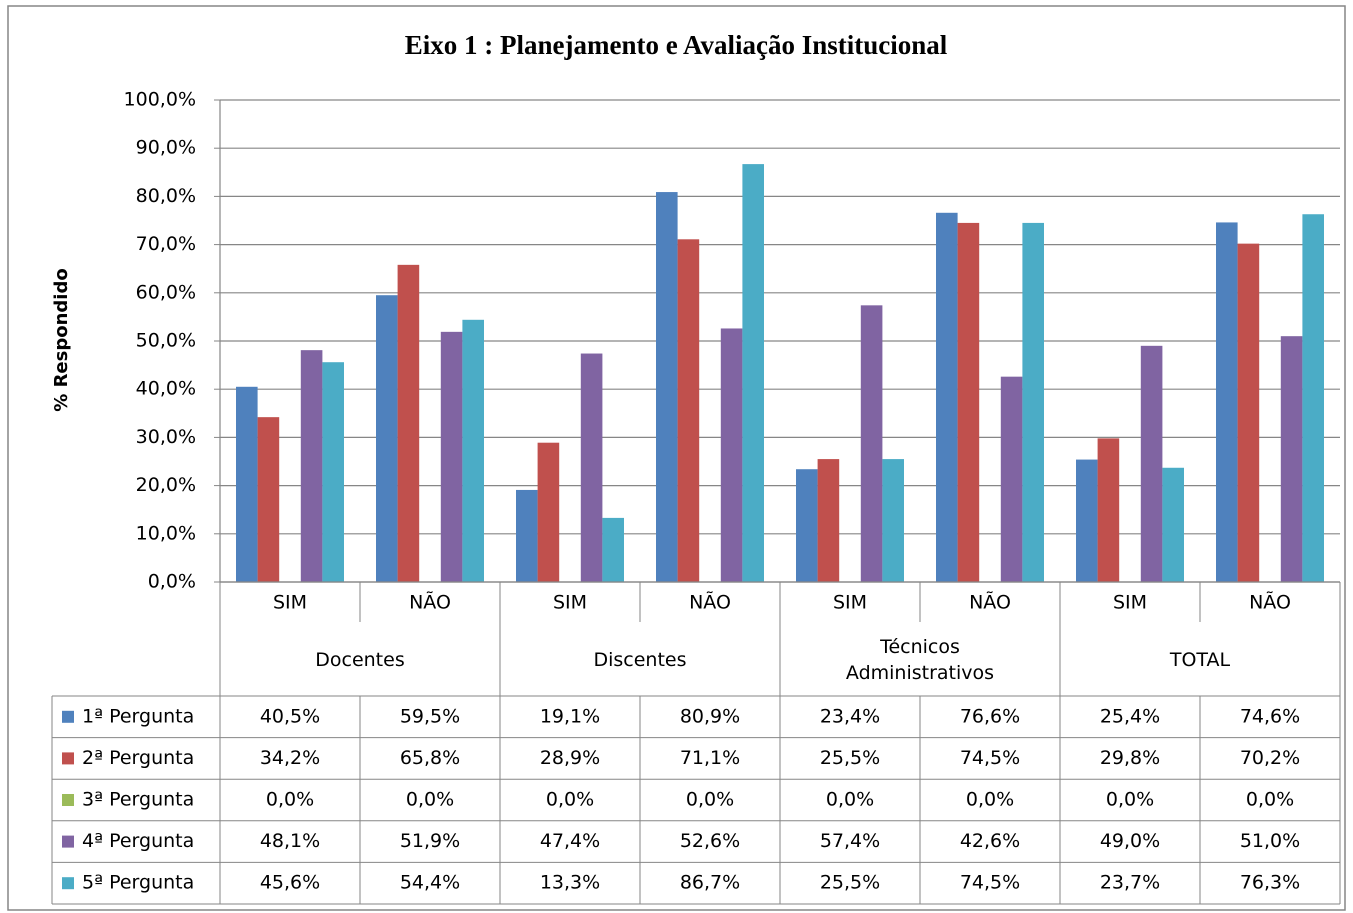 Image resolution: width=1353 pixels, height=913 pixels. I want to click on table-value: 42,6%, so click(990, 841).